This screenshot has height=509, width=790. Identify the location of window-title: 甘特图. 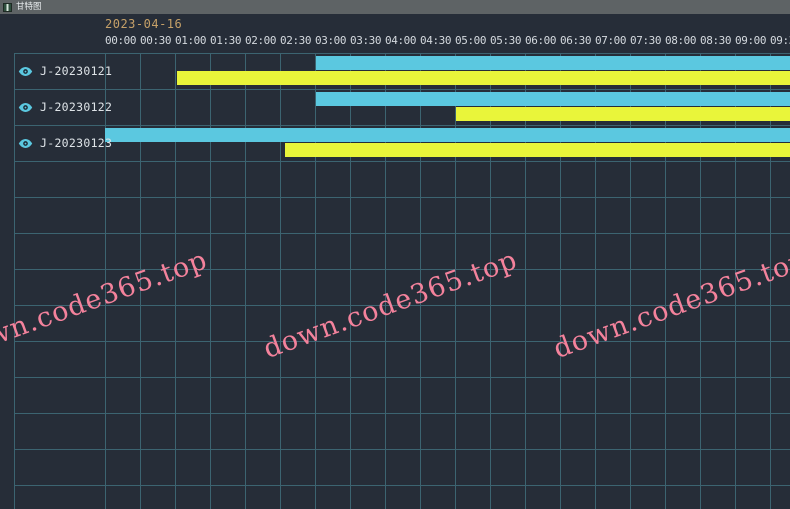
(29, 7).